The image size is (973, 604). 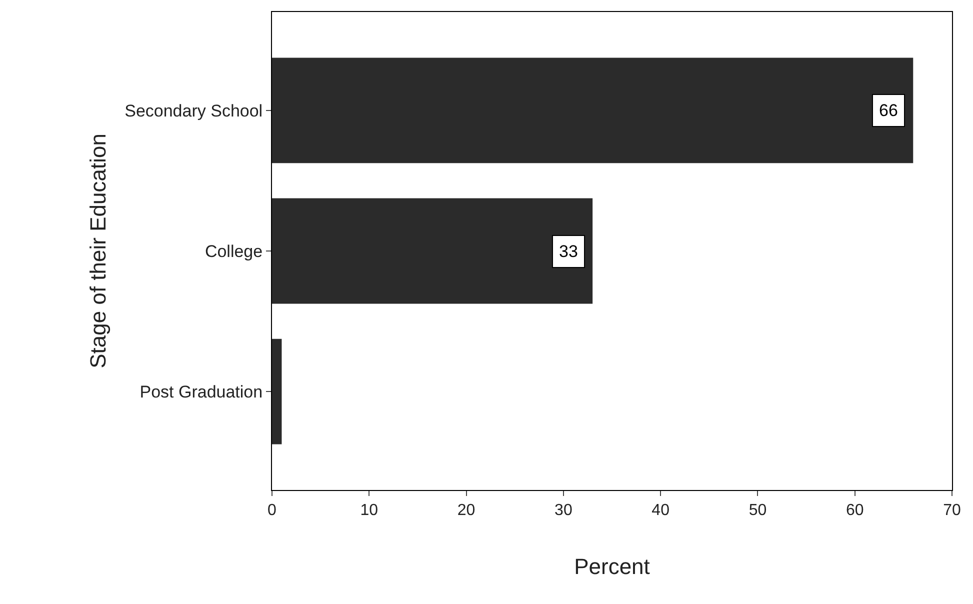 I want to click on x-tick-label: 0, so click(x=272, y=511).